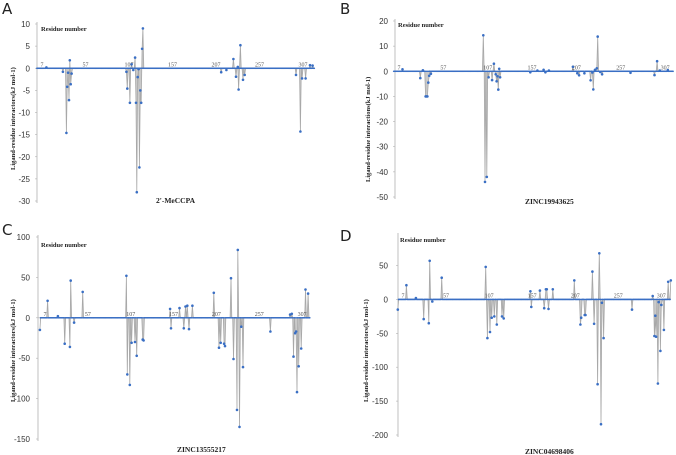 The width and height of the screenshot is (676, 455). What do you see at coordinates (661, 296) in the screenshot?
I see `residue-label-d: 307` at bounding box center [661, 296].